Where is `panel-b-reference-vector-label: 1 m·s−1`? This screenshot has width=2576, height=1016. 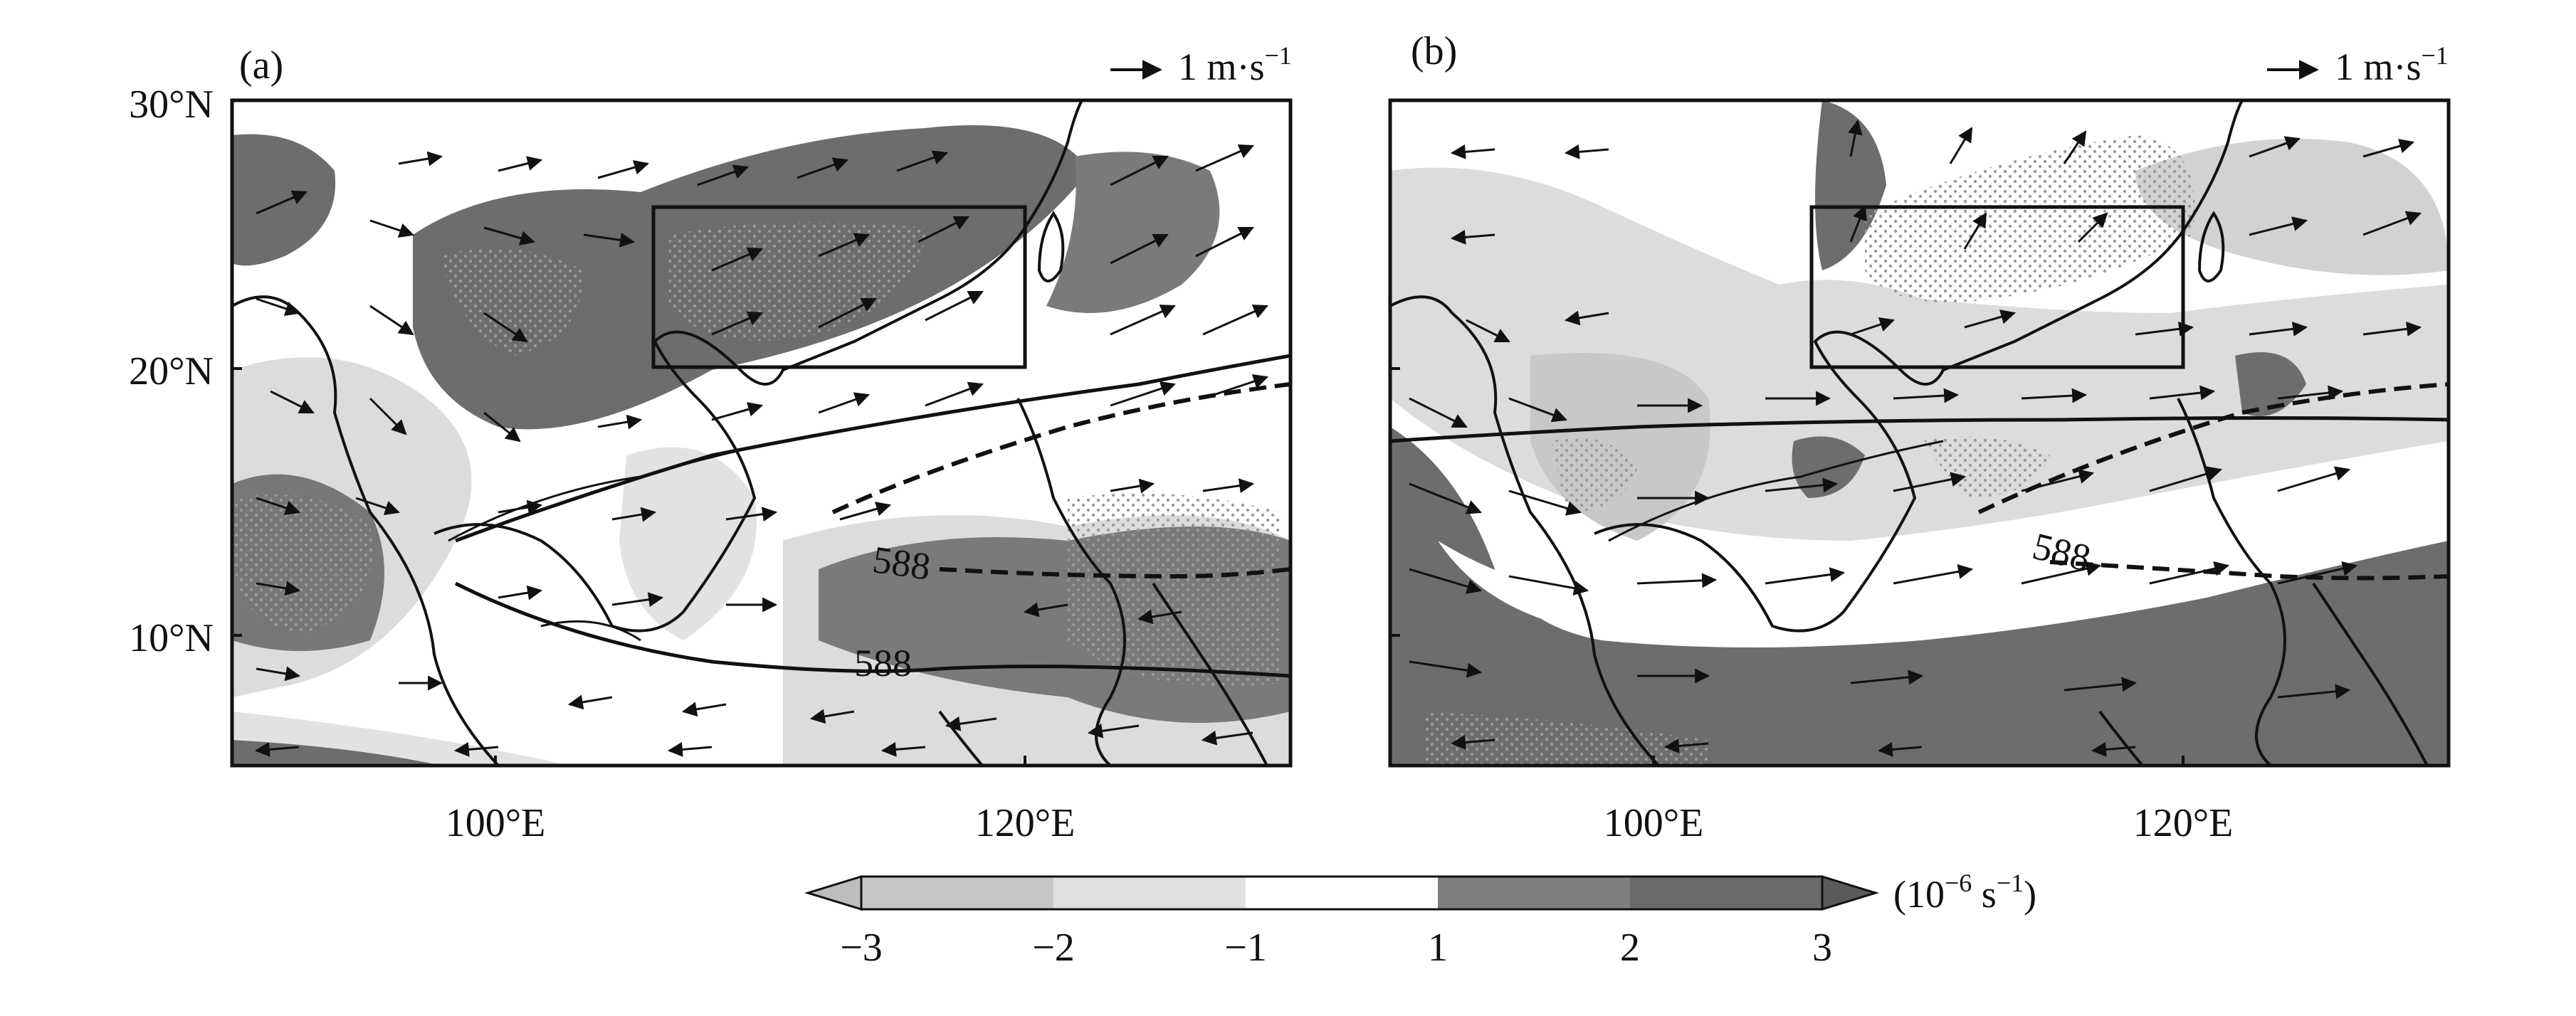 panel-b-reference-vector-label: 1 m·s−1 is located at coordinates (2392, 64).